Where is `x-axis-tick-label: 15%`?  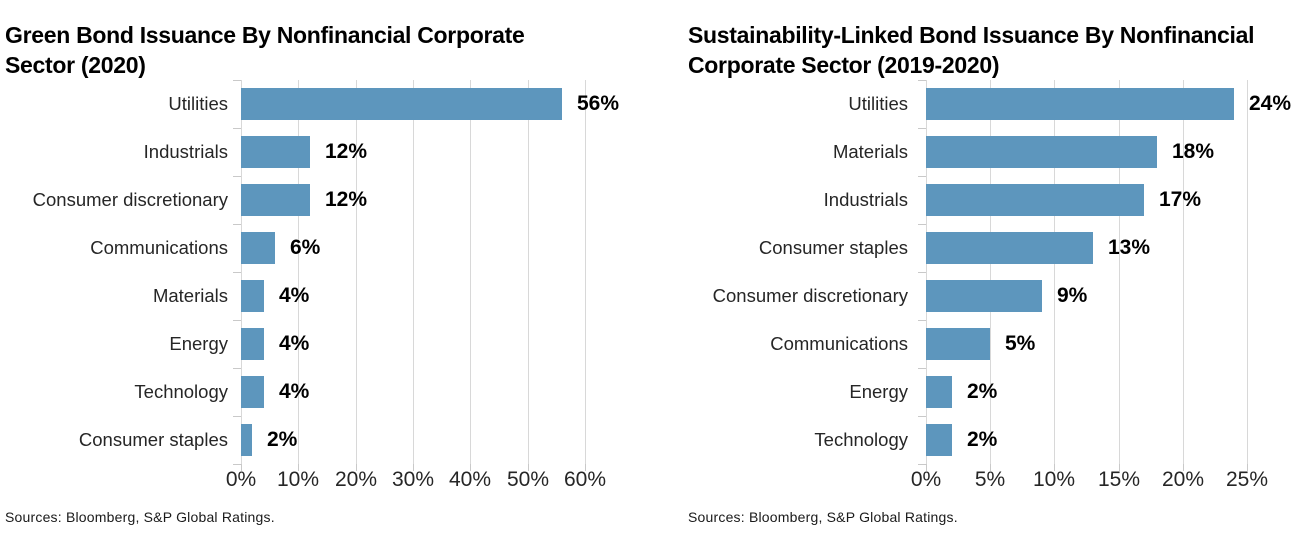 x-axis-tick-label: 15% is located at coordinates (1119, 479).